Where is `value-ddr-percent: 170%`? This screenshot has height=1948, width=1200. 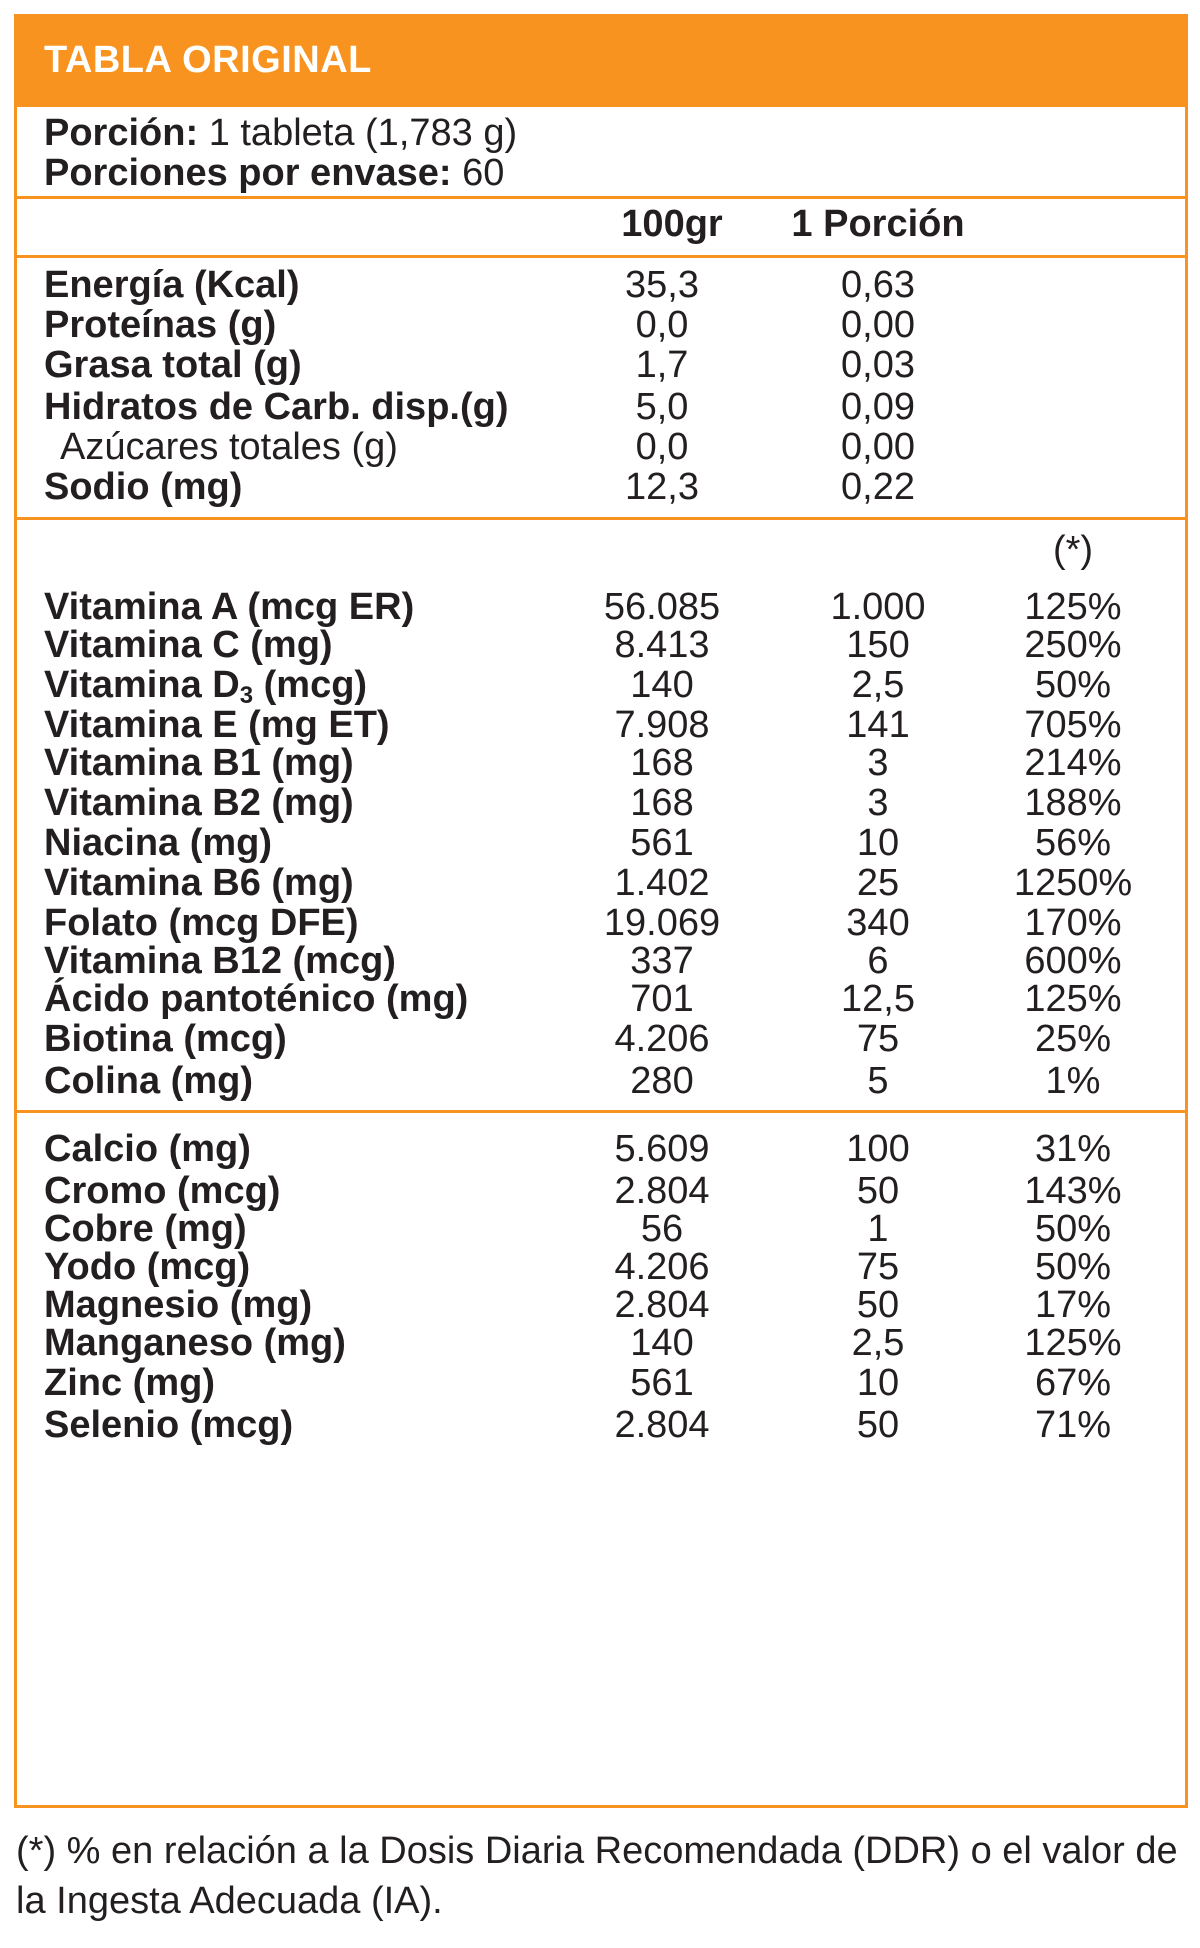 value-ddr-percent: 170% is located at coordinates (1073, 923).